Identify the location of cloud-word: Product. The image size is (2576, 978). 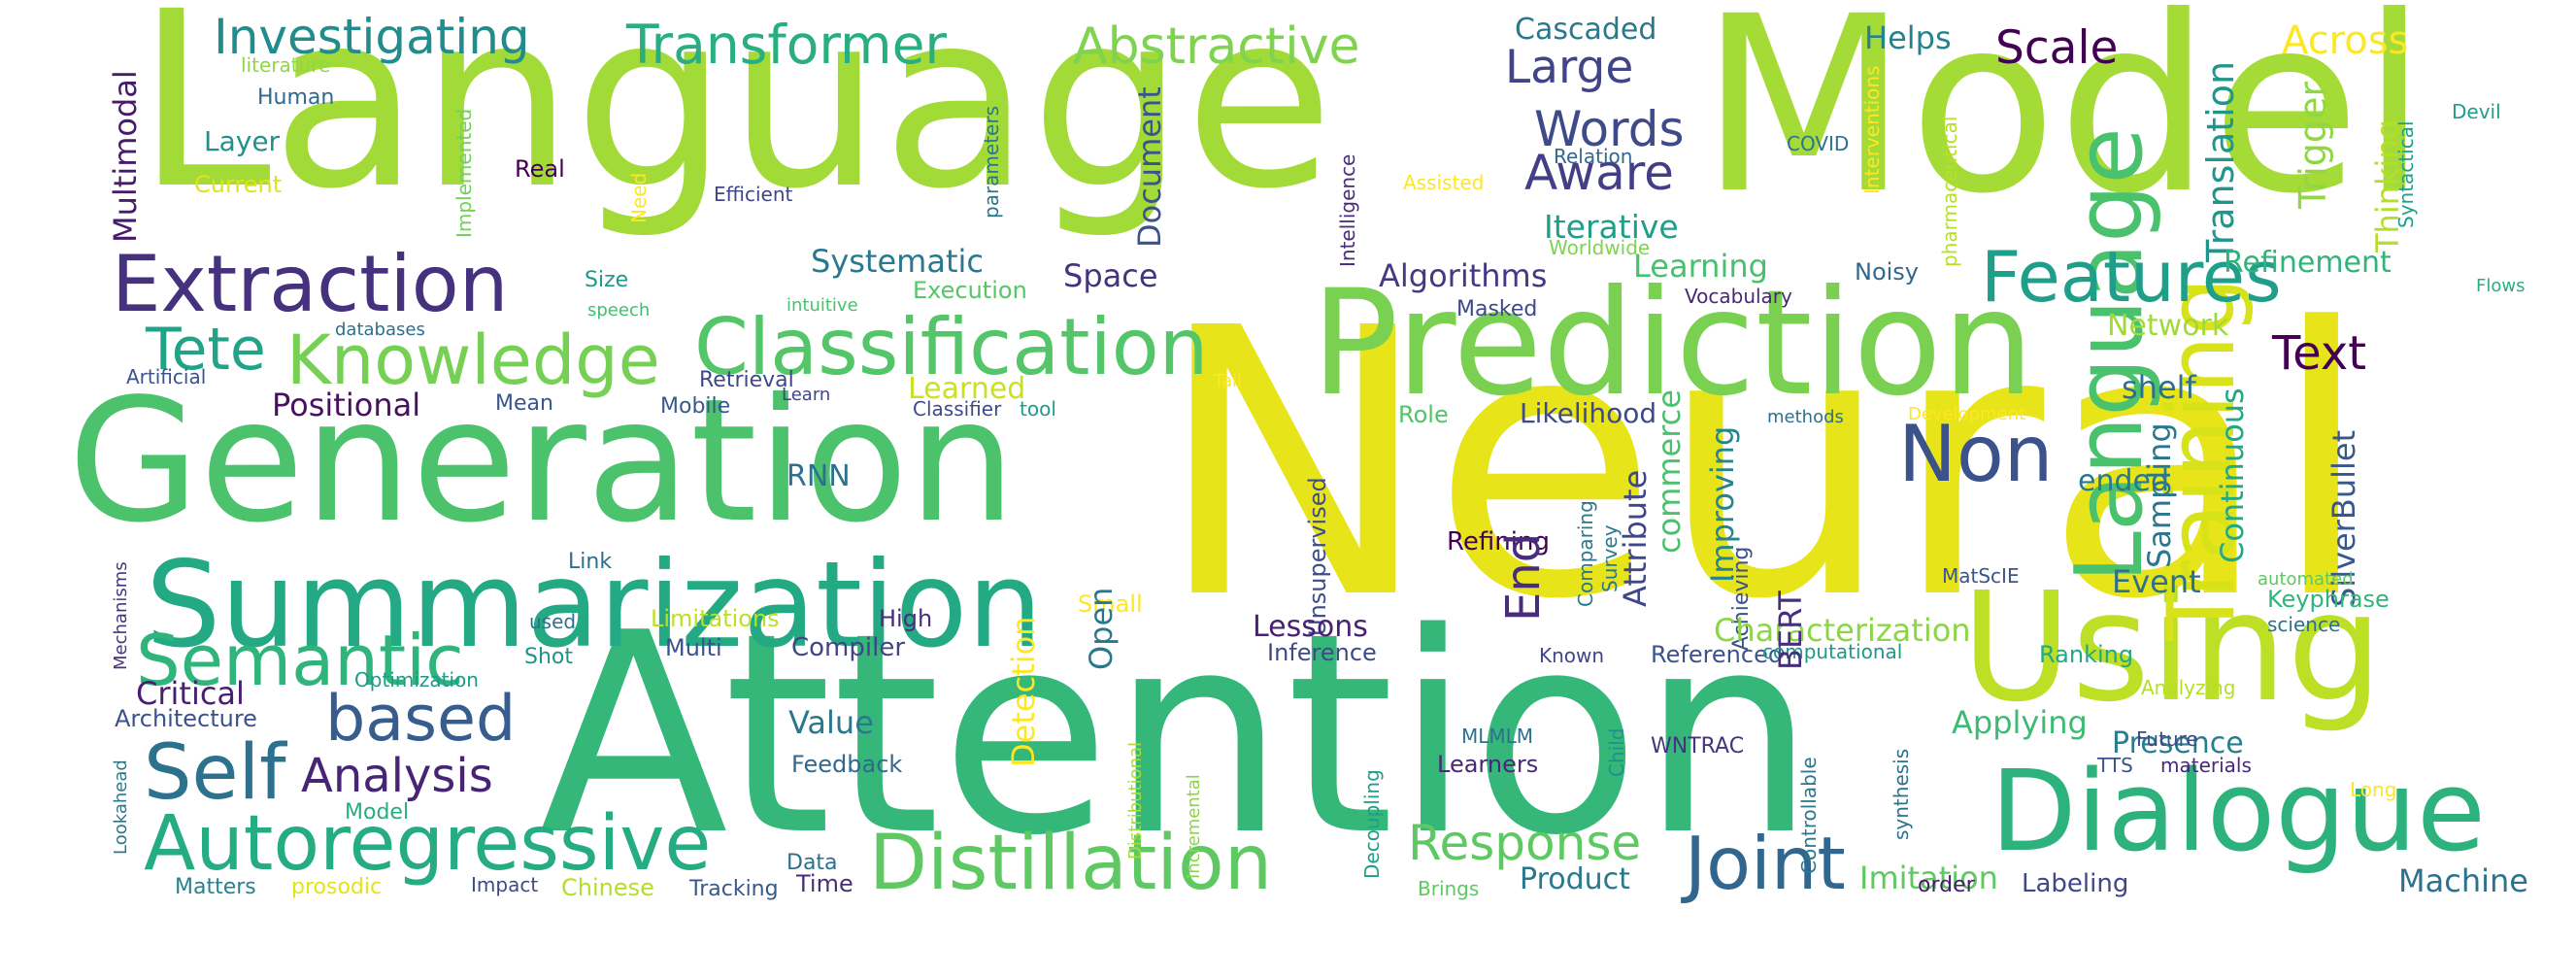
(1575, 879).